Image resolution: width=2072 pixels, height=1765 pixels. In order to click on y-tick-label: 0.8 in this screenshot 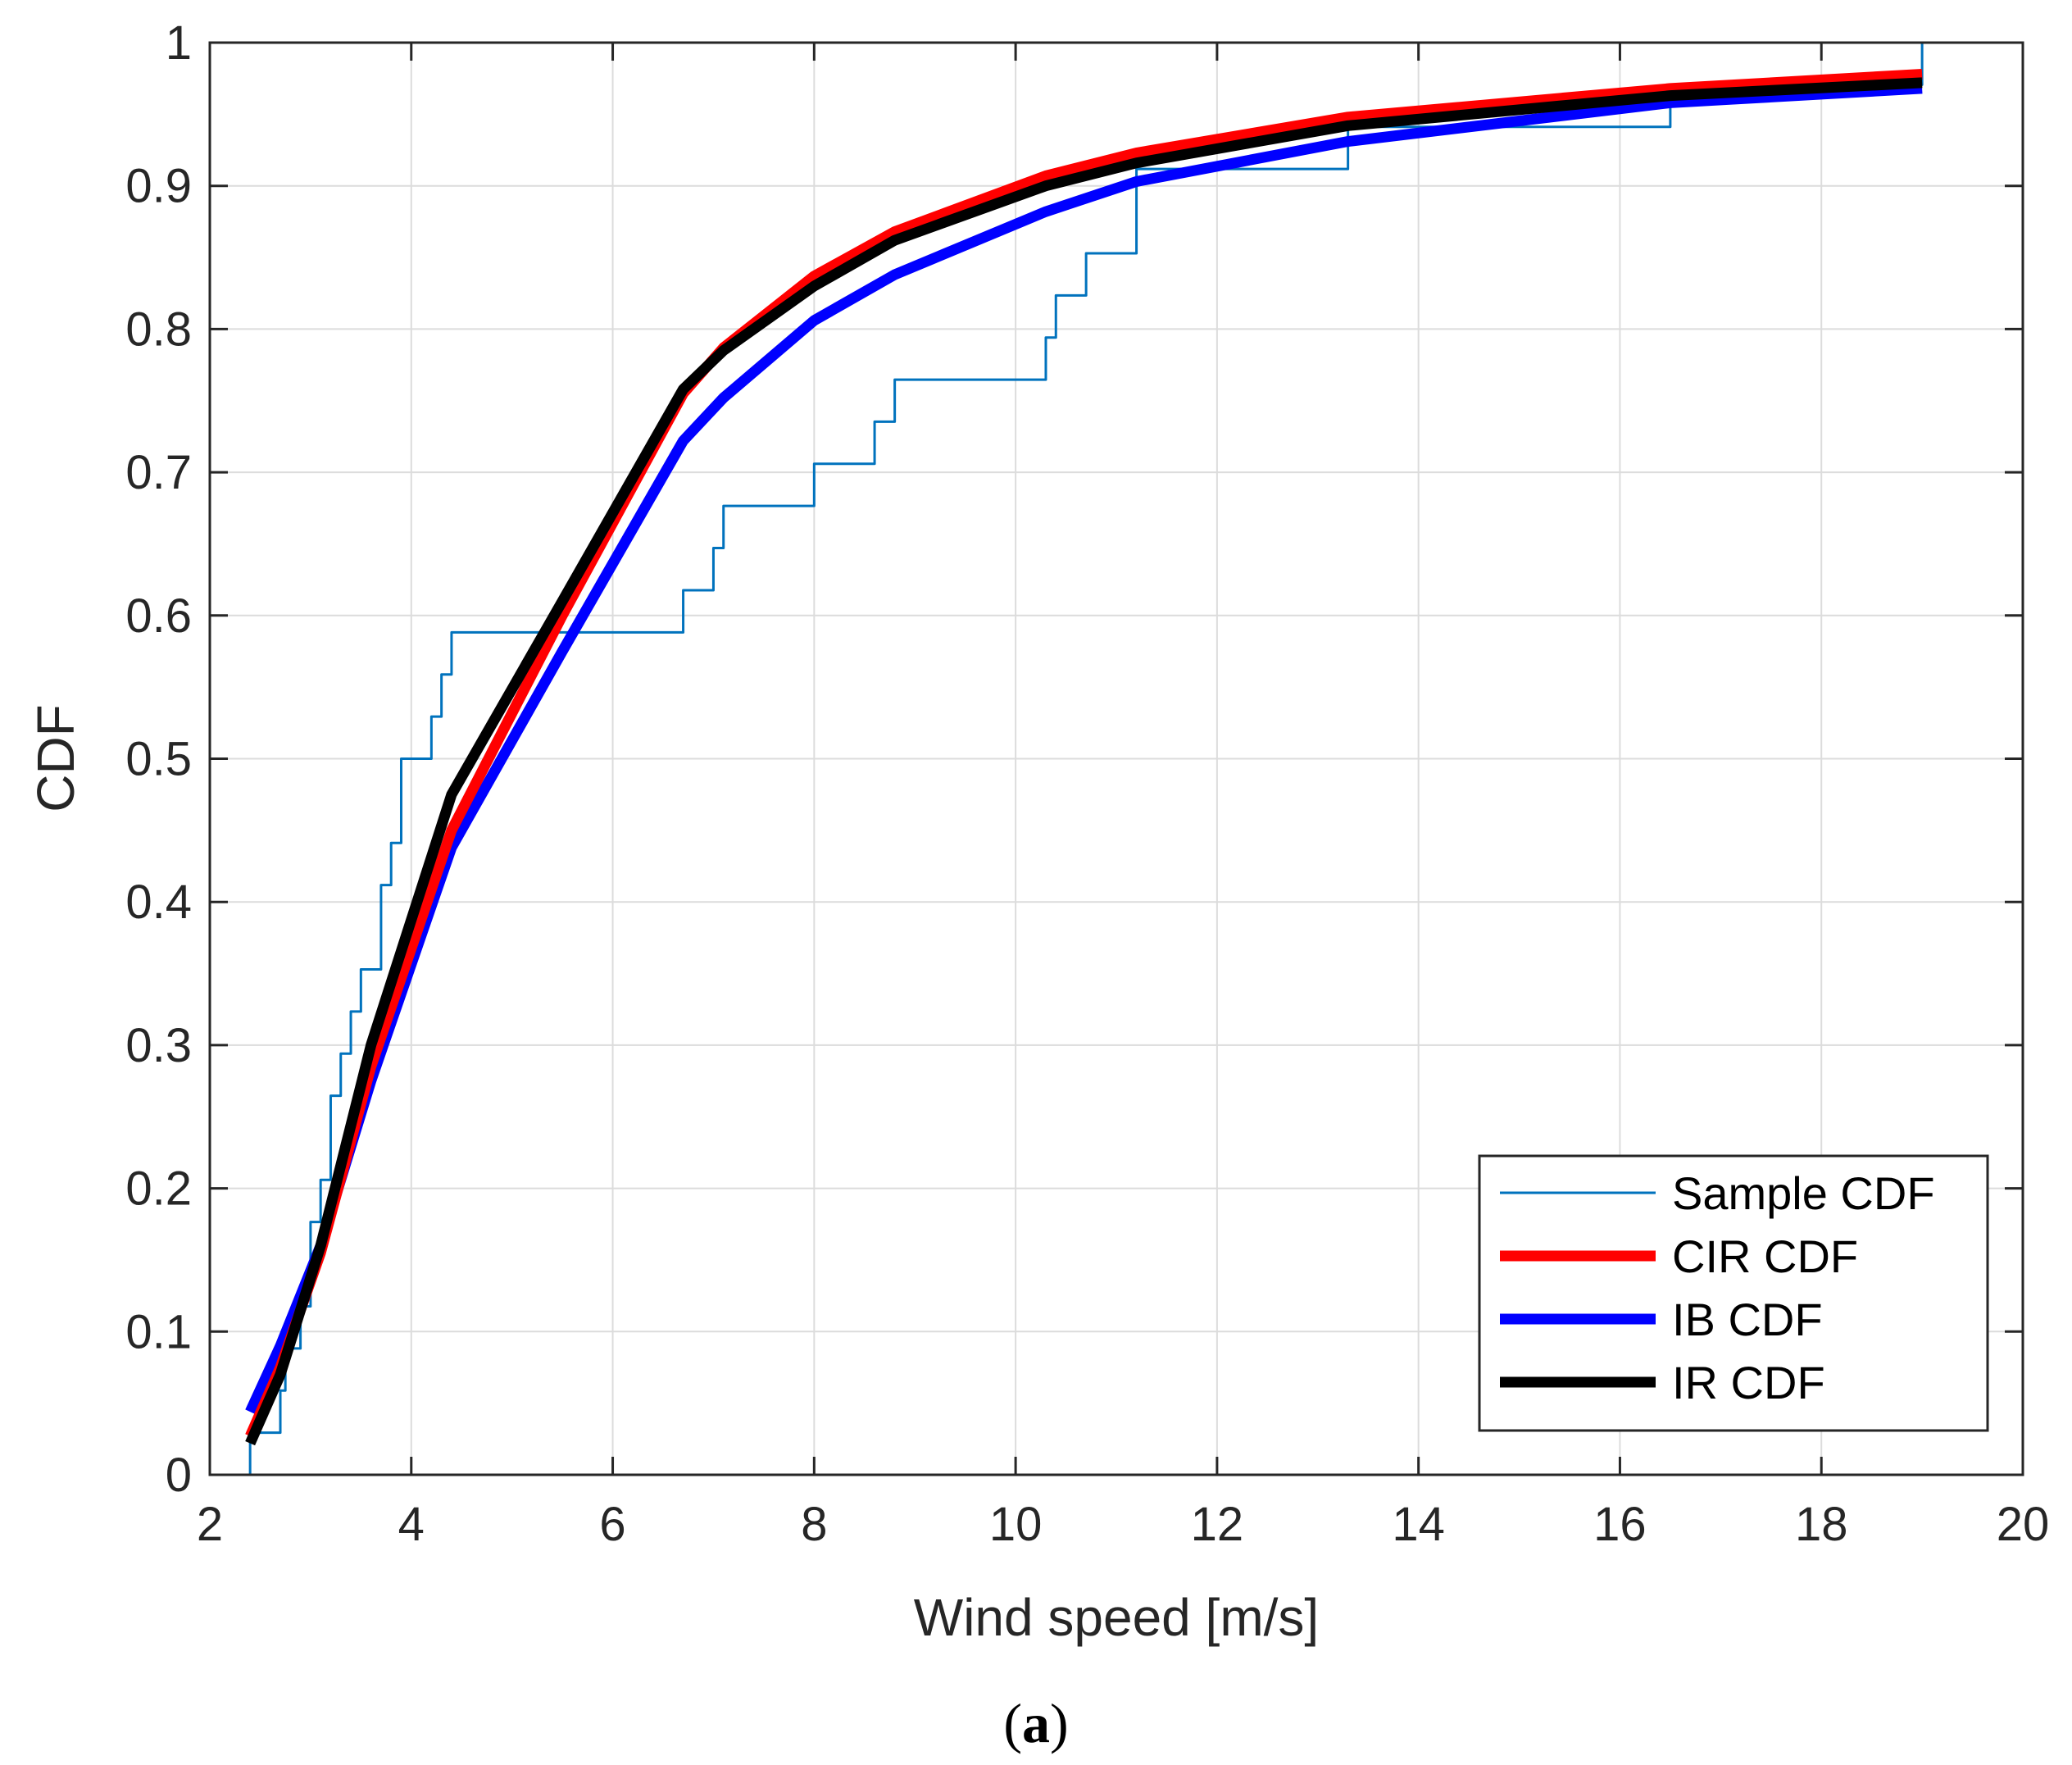, I will do `click(158, 329)`.